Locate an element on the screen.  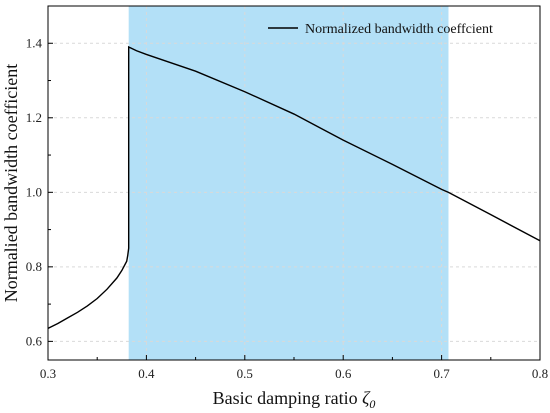
x-tick-label: 0.5 is located at coordinates (245, 373).